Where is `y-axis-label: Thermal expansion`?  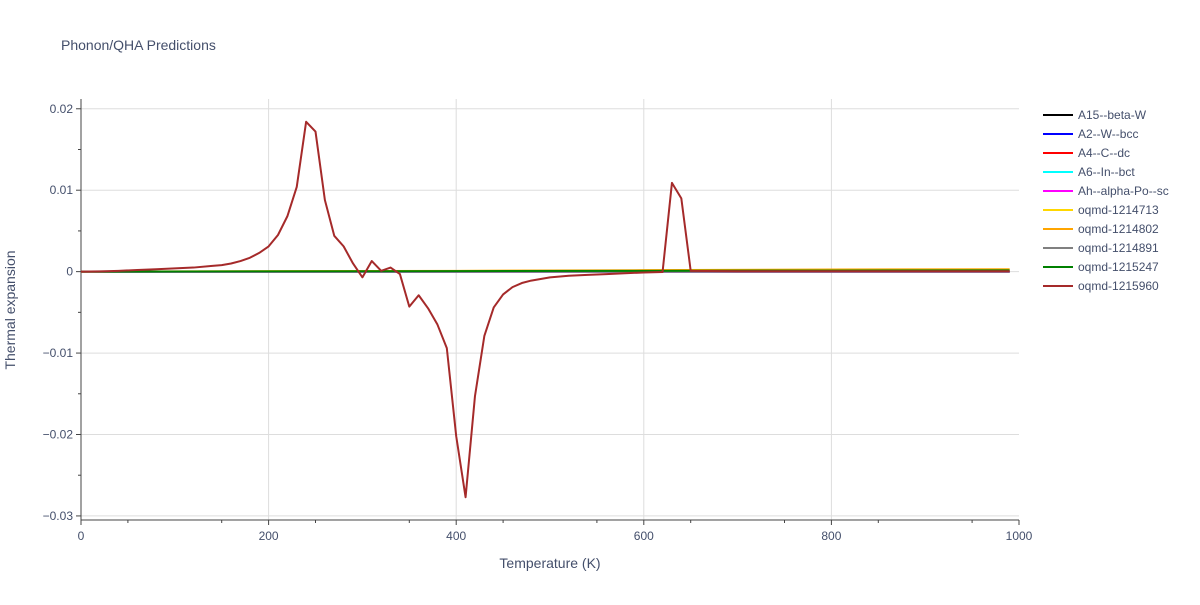 y-axis-label: Thermal expansion is located at coordinates (10, 309).